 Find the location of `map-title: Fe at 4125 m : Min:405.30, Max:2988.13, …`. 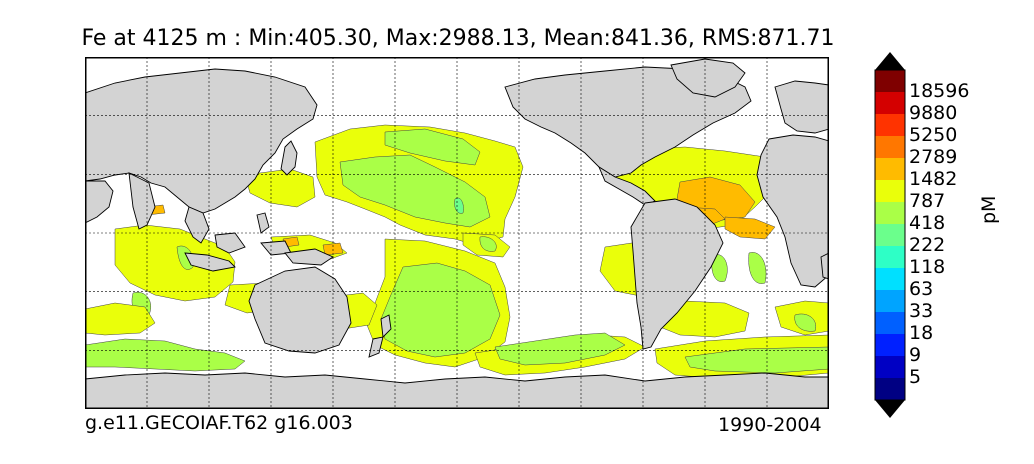

map-title: Fe at 4125 m : Min:405.30, Max:2988.13, … is located at coordinates (458, 38).